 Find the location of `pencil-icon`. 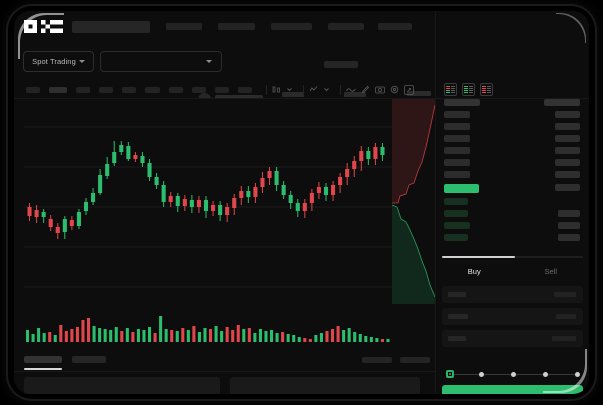

pencil-icon is located at coordinates (365, 89).